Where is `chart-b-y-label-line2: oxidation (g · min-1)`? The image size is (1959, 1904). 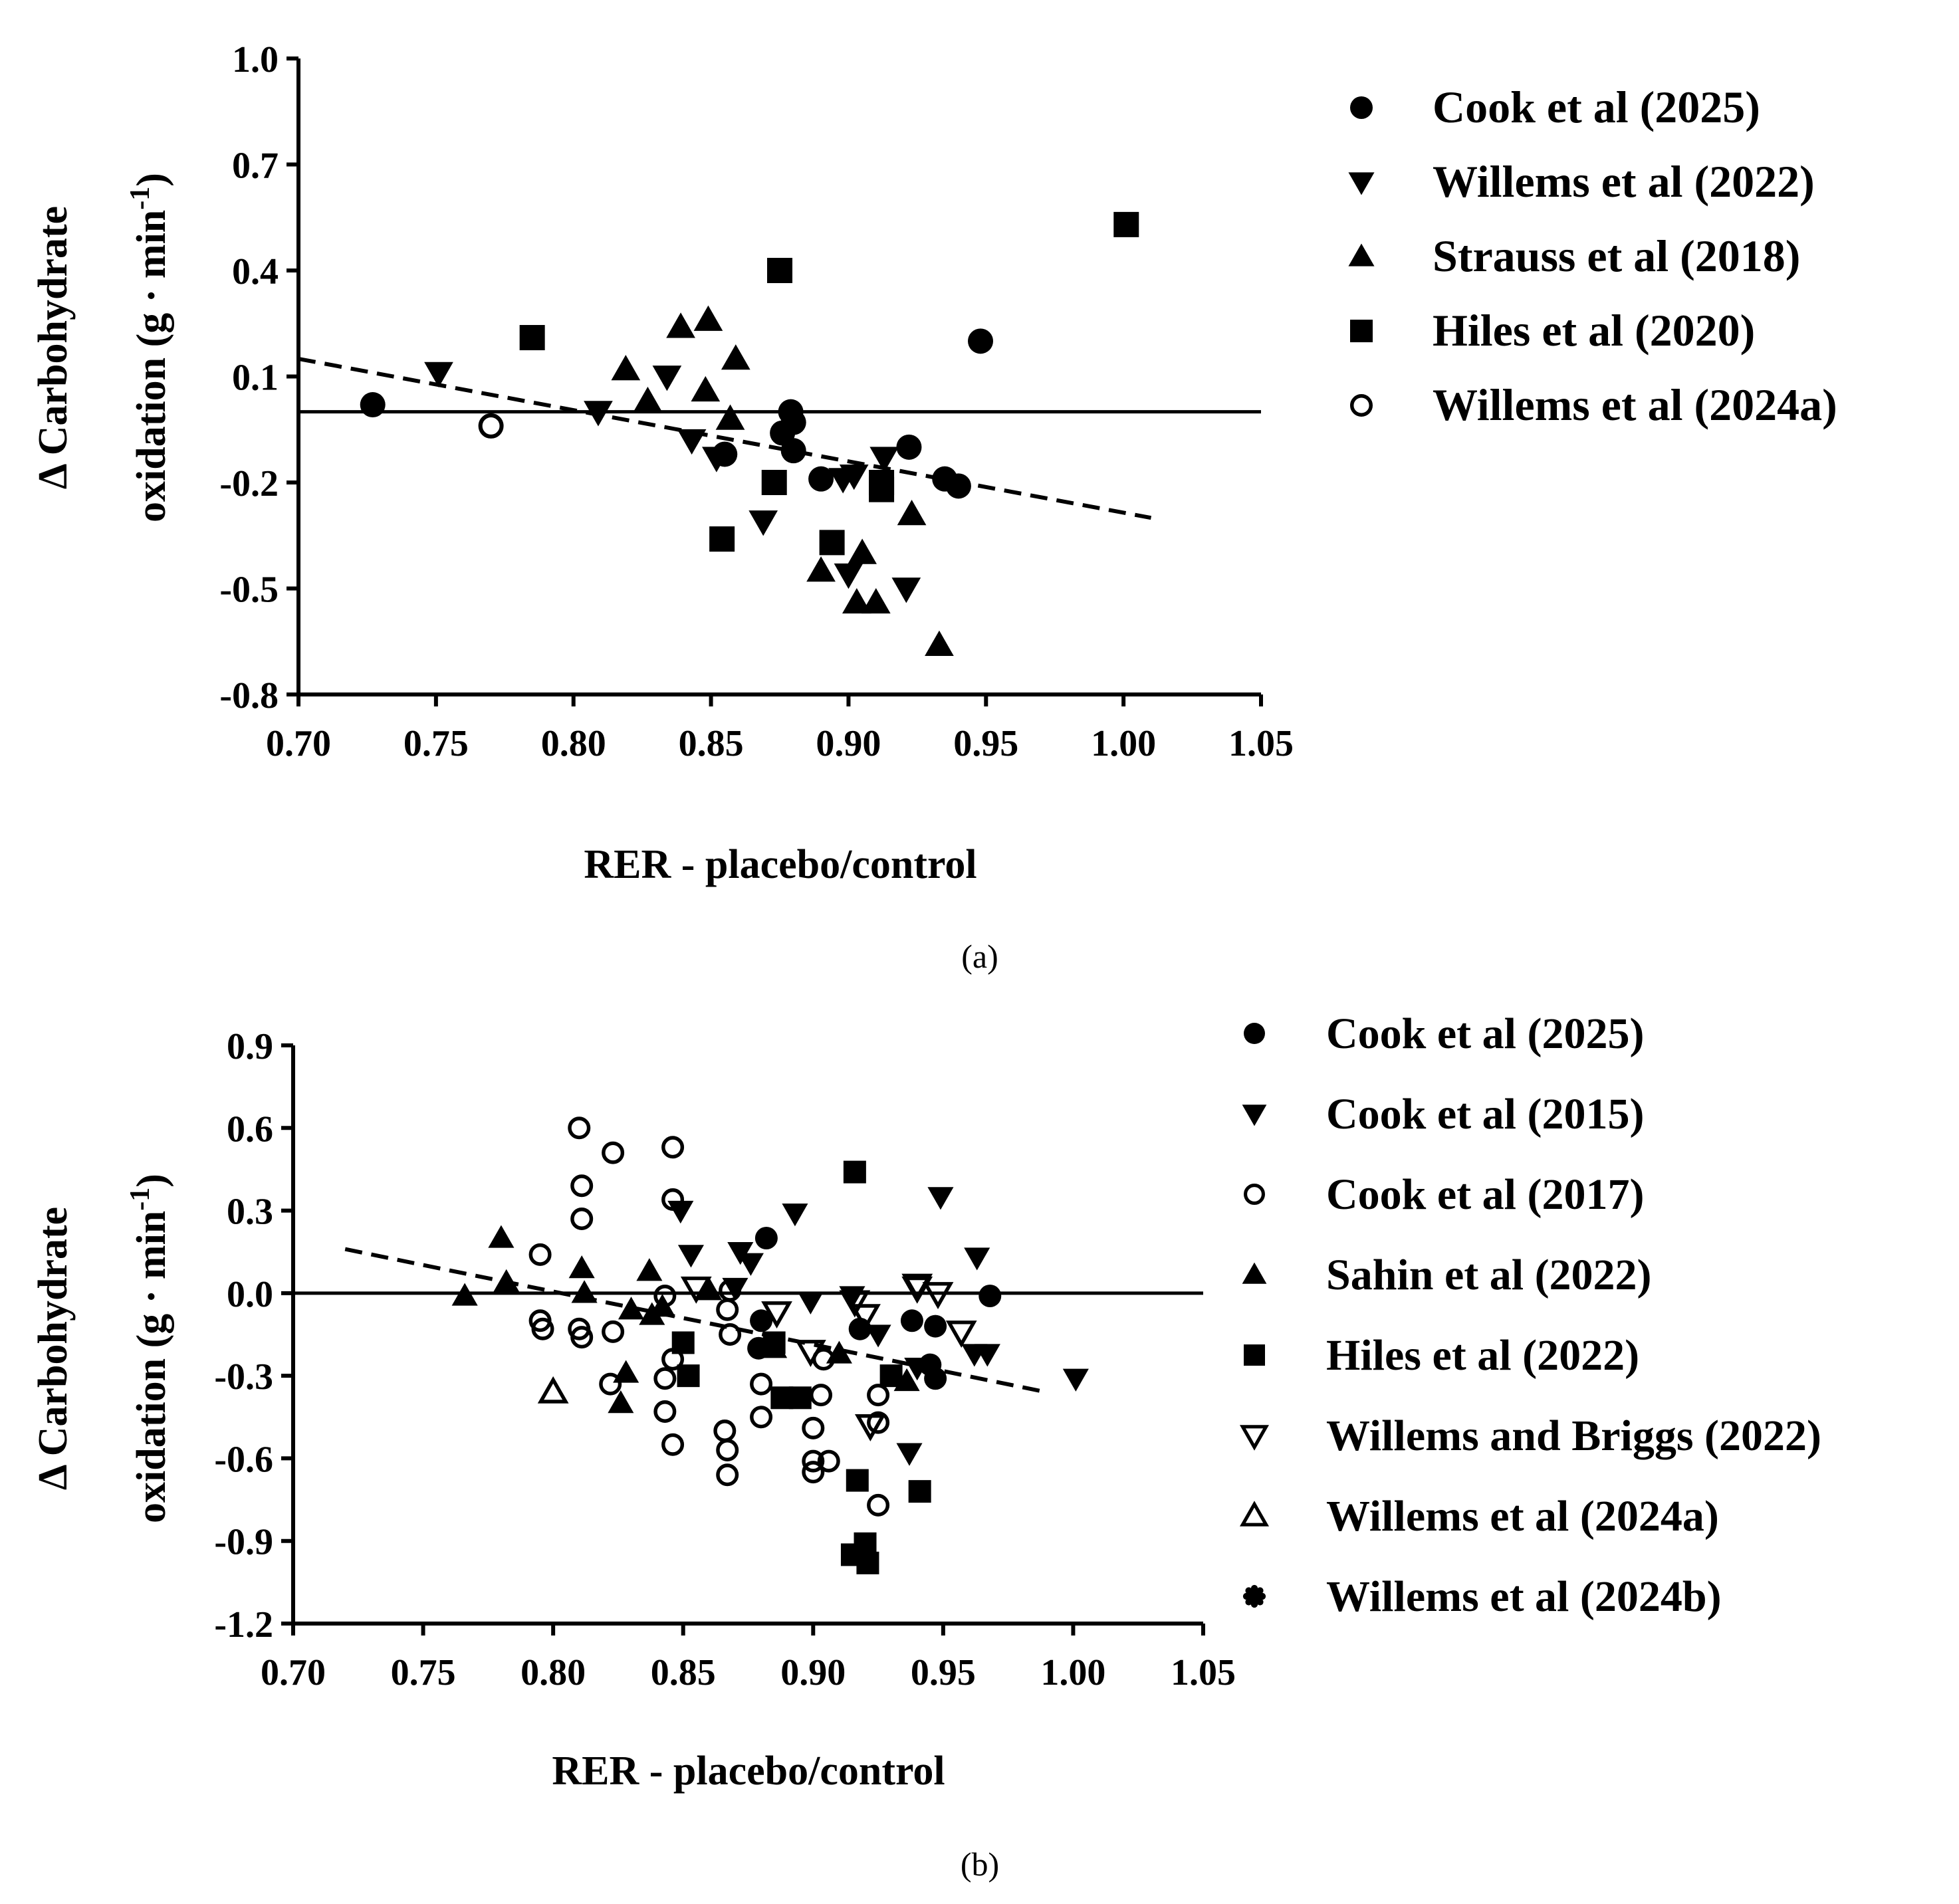 chart-b-y-label-line2: oxidation (g · min-1) is located at coordinates (149, 1348).